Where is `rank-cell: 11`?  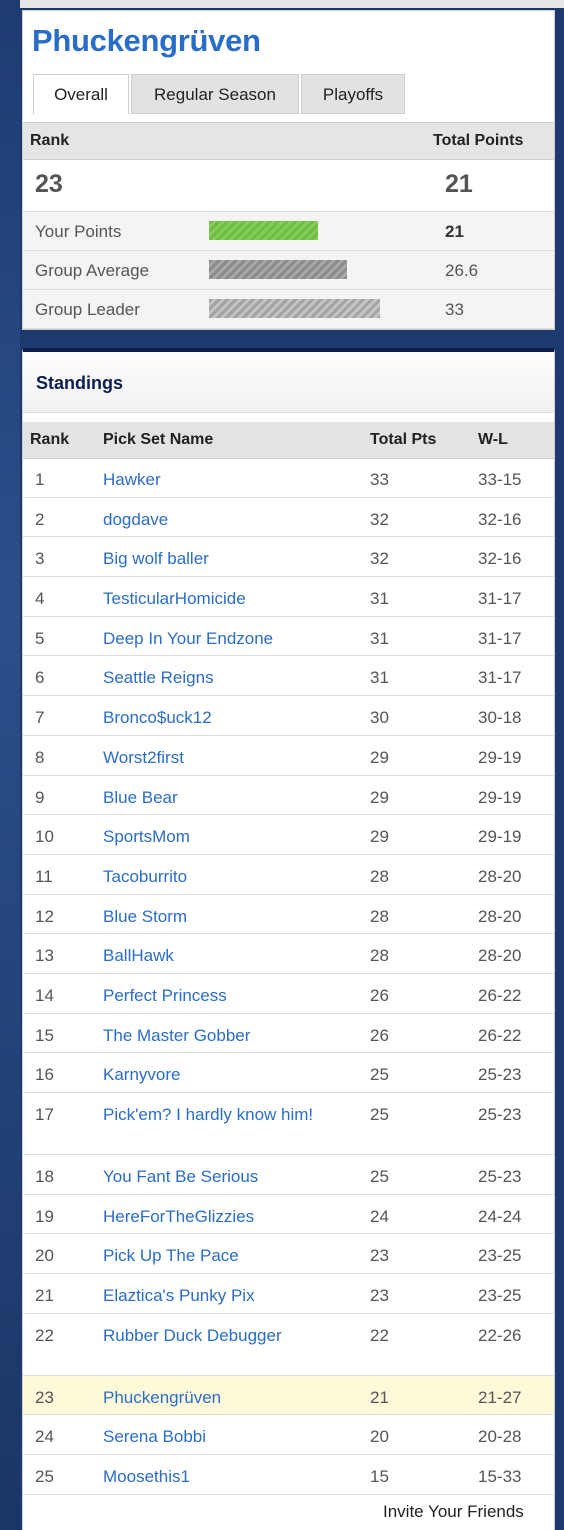
rank-cell: 11 is located at coordinates (44, 876).